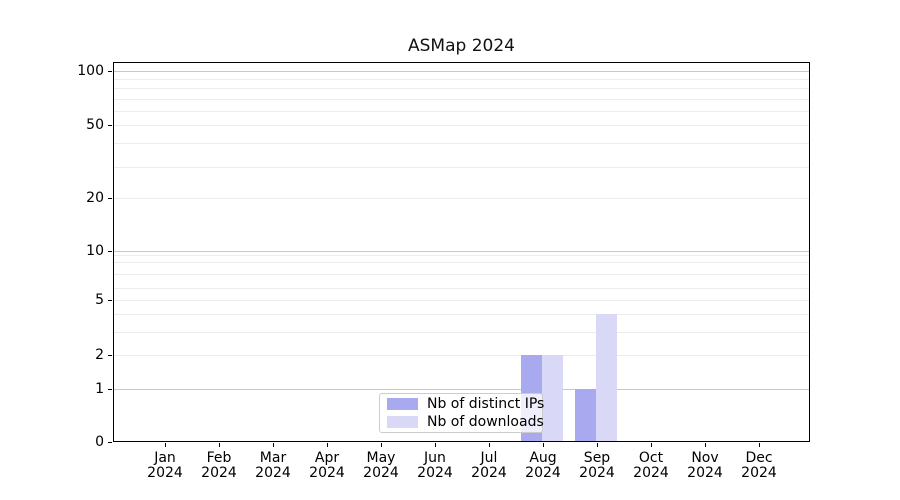 The width and height of the screenshot is (900, 500). Describe the element at coordinates (759, 465) in the screenshot. I see `x-axis-tick-label: Dec 2024` at that location.